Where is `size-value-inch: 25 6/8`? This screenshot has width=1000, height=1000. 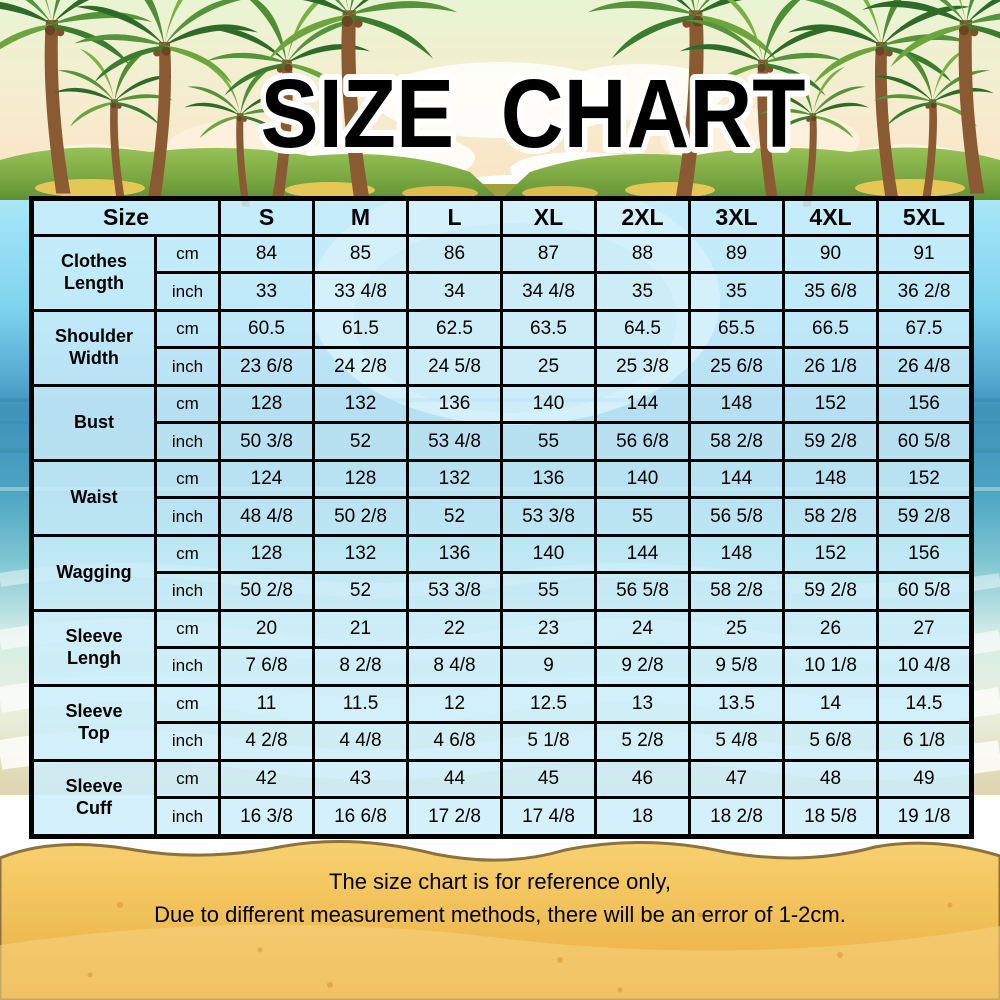 size-value-inch: 25 6/8 is located at coordinates (736, 366).